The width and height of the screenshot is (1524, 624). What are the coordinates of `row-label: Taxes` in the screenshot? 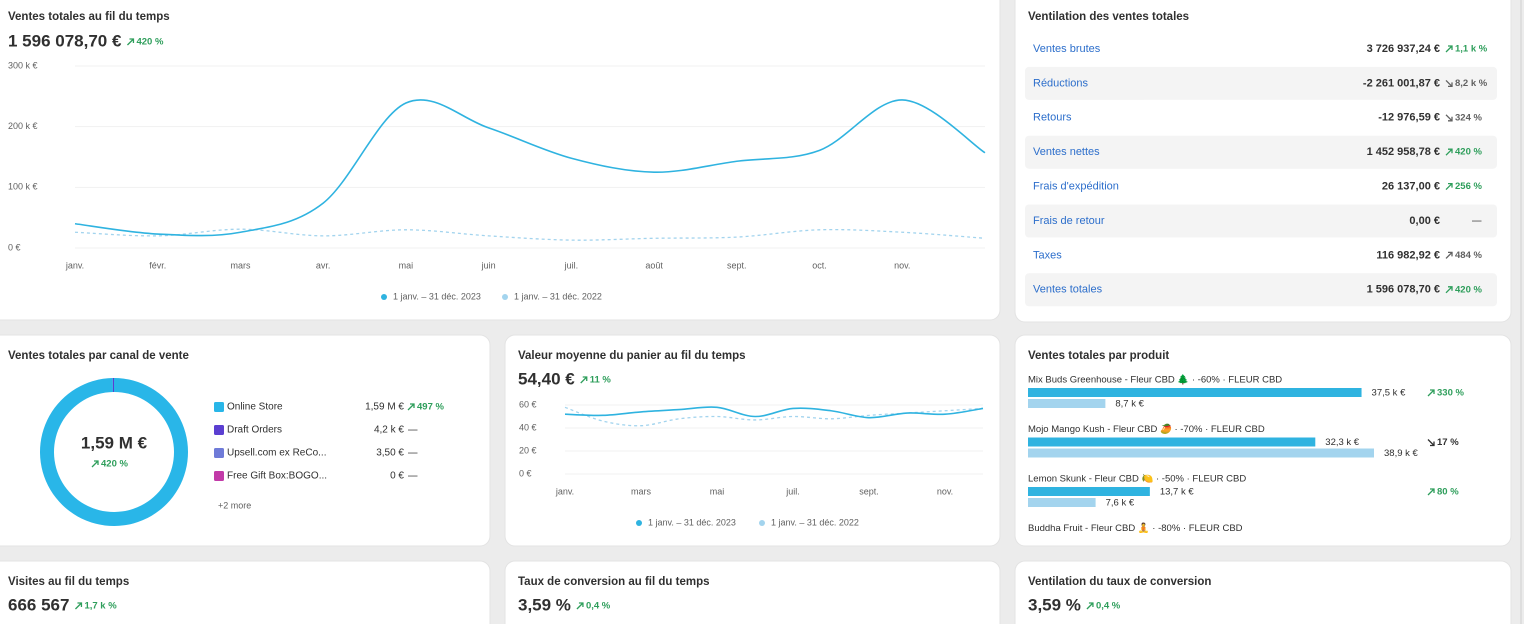 It's located at (1047, 255).